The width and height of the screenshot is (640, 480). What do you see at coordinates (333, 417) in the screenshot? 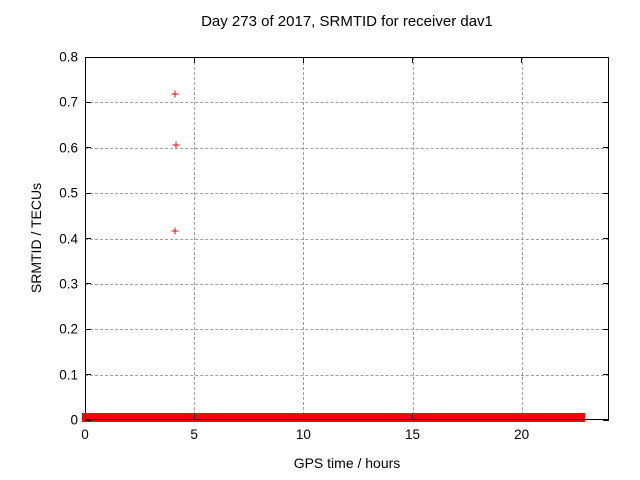
I see `series-baseline-band` at bounding box center [333, 417].